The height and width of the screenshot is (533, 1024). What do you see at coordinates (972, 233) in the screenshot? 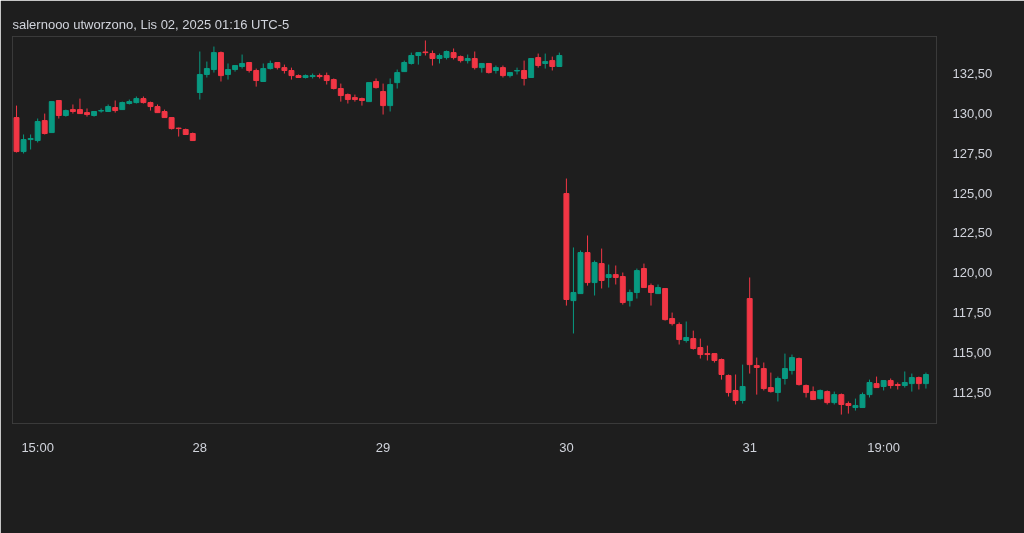
I see `y-tick-label: 122,50` at bounding box center [972, 233].